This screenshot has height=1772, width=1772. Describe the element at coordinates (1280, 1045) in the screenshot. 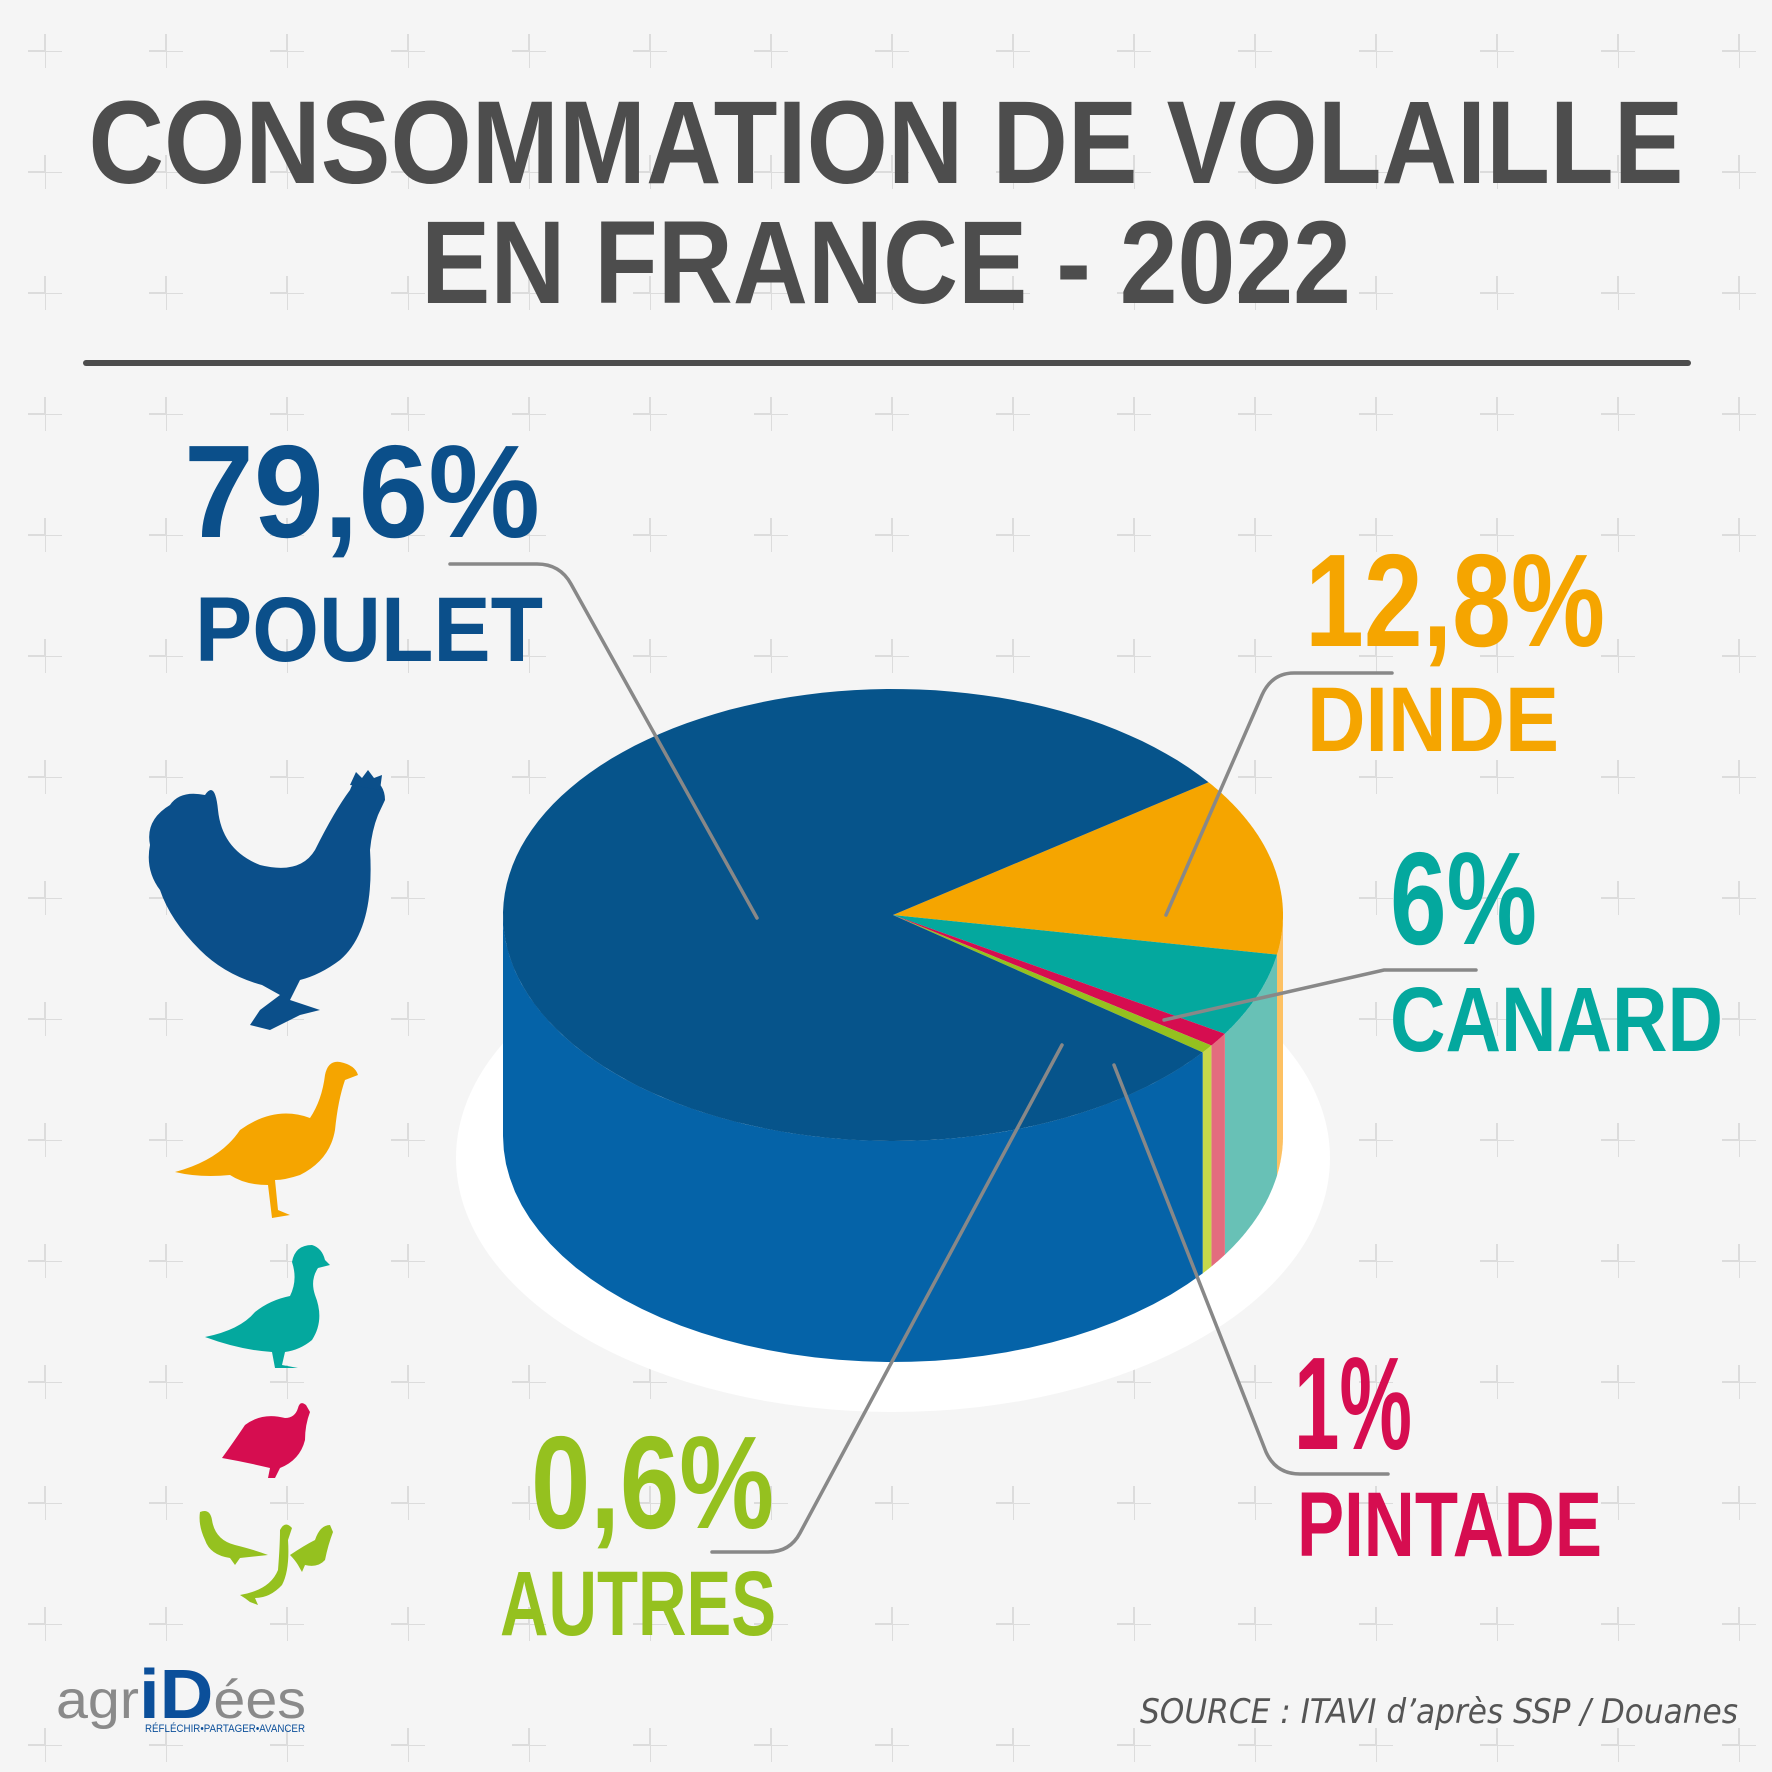

I see `pie-side-dinde` at that location.